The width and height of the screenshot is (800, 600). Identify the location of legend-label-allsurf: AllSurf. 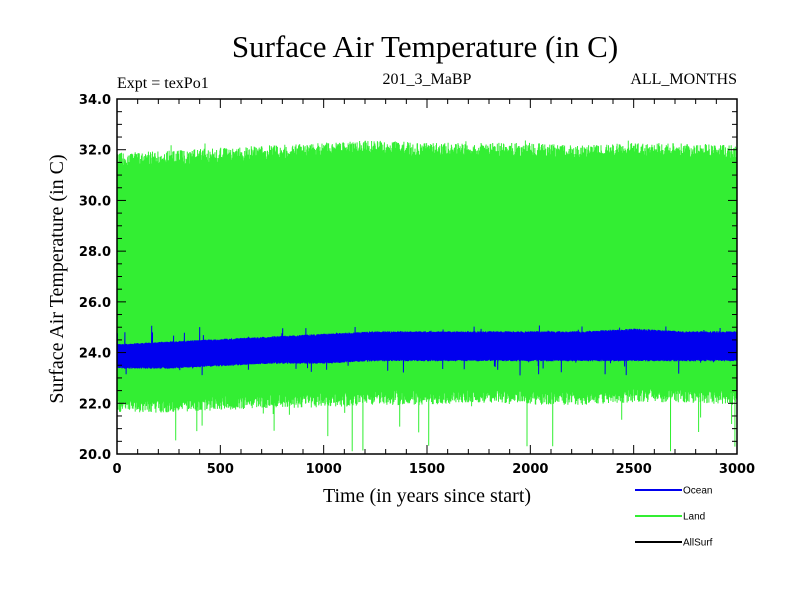
(698, 543).